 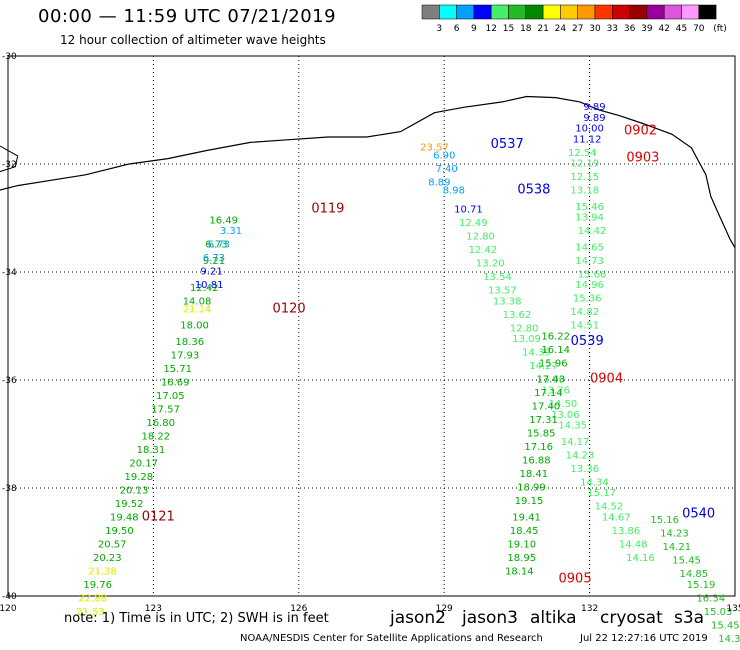 I want to click on pass-time-label: 0540, so click(x=698, y=514).